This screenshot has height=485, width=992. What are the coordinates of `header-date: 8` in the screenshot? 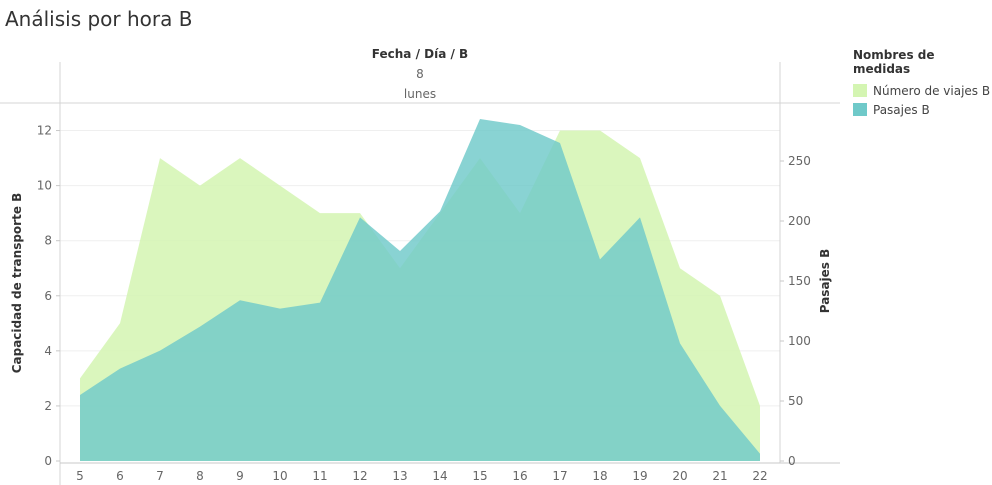 It's located at (420, 74).